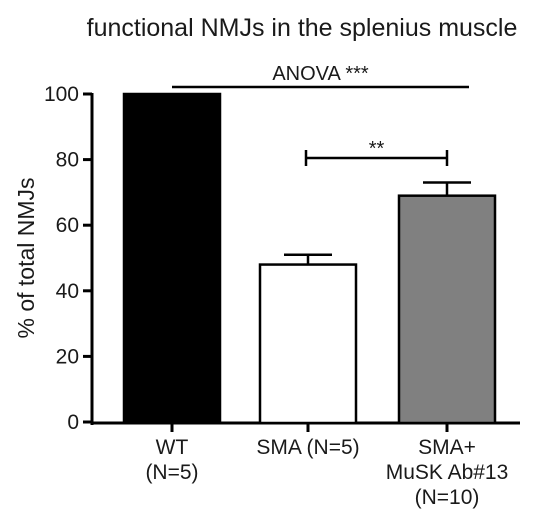  I want to click on y-tick-label: 40, so click(67, 291).